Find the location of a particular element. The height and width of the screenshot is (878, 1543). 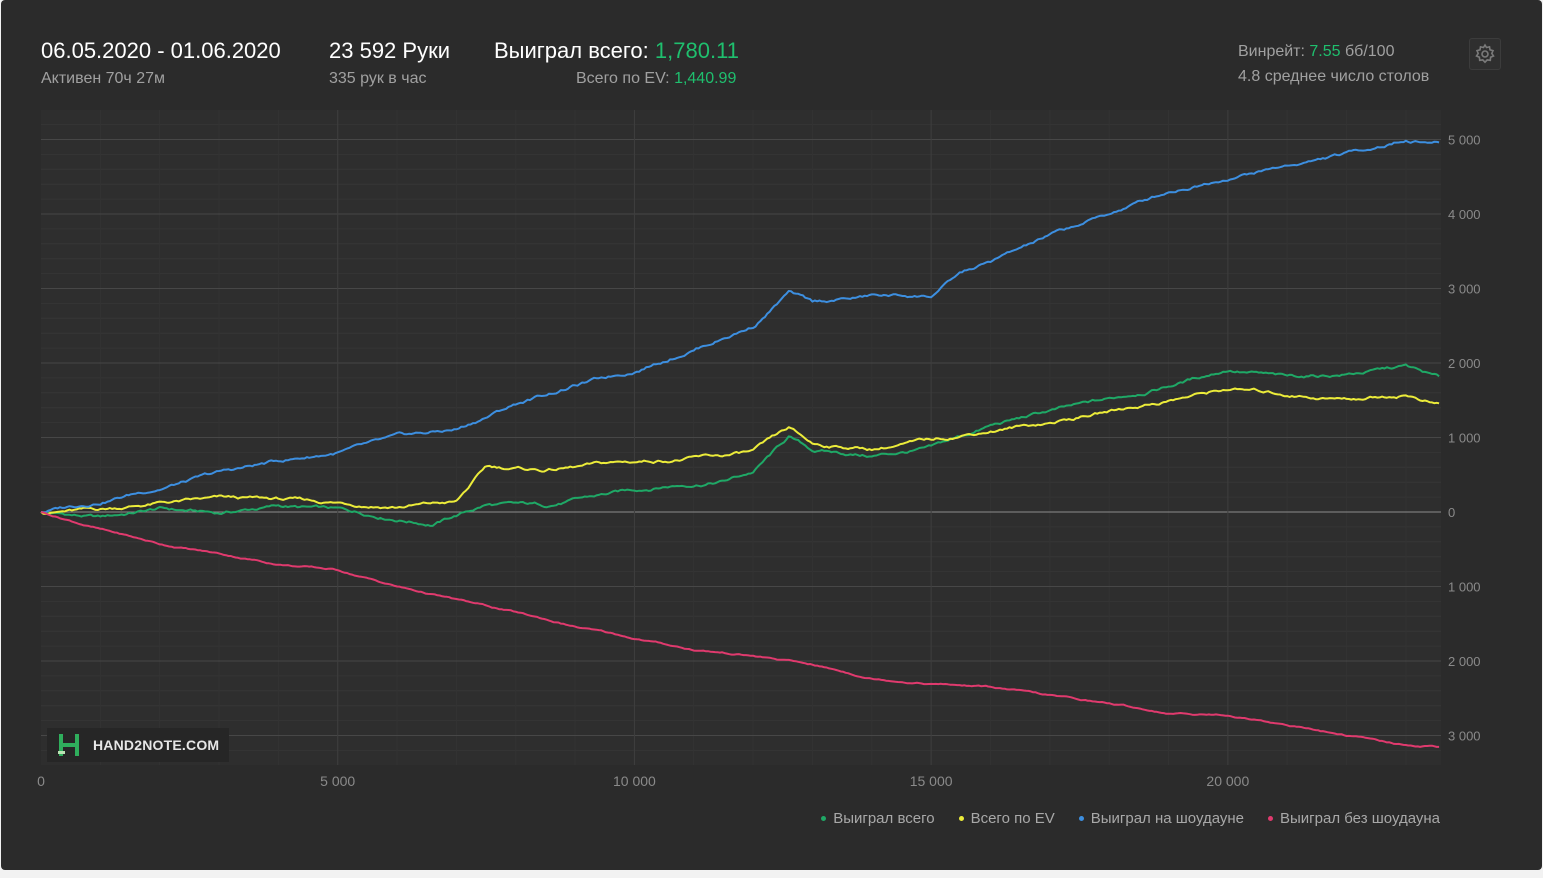

x-tick-label: 0 is located at coordinates (41, 781).